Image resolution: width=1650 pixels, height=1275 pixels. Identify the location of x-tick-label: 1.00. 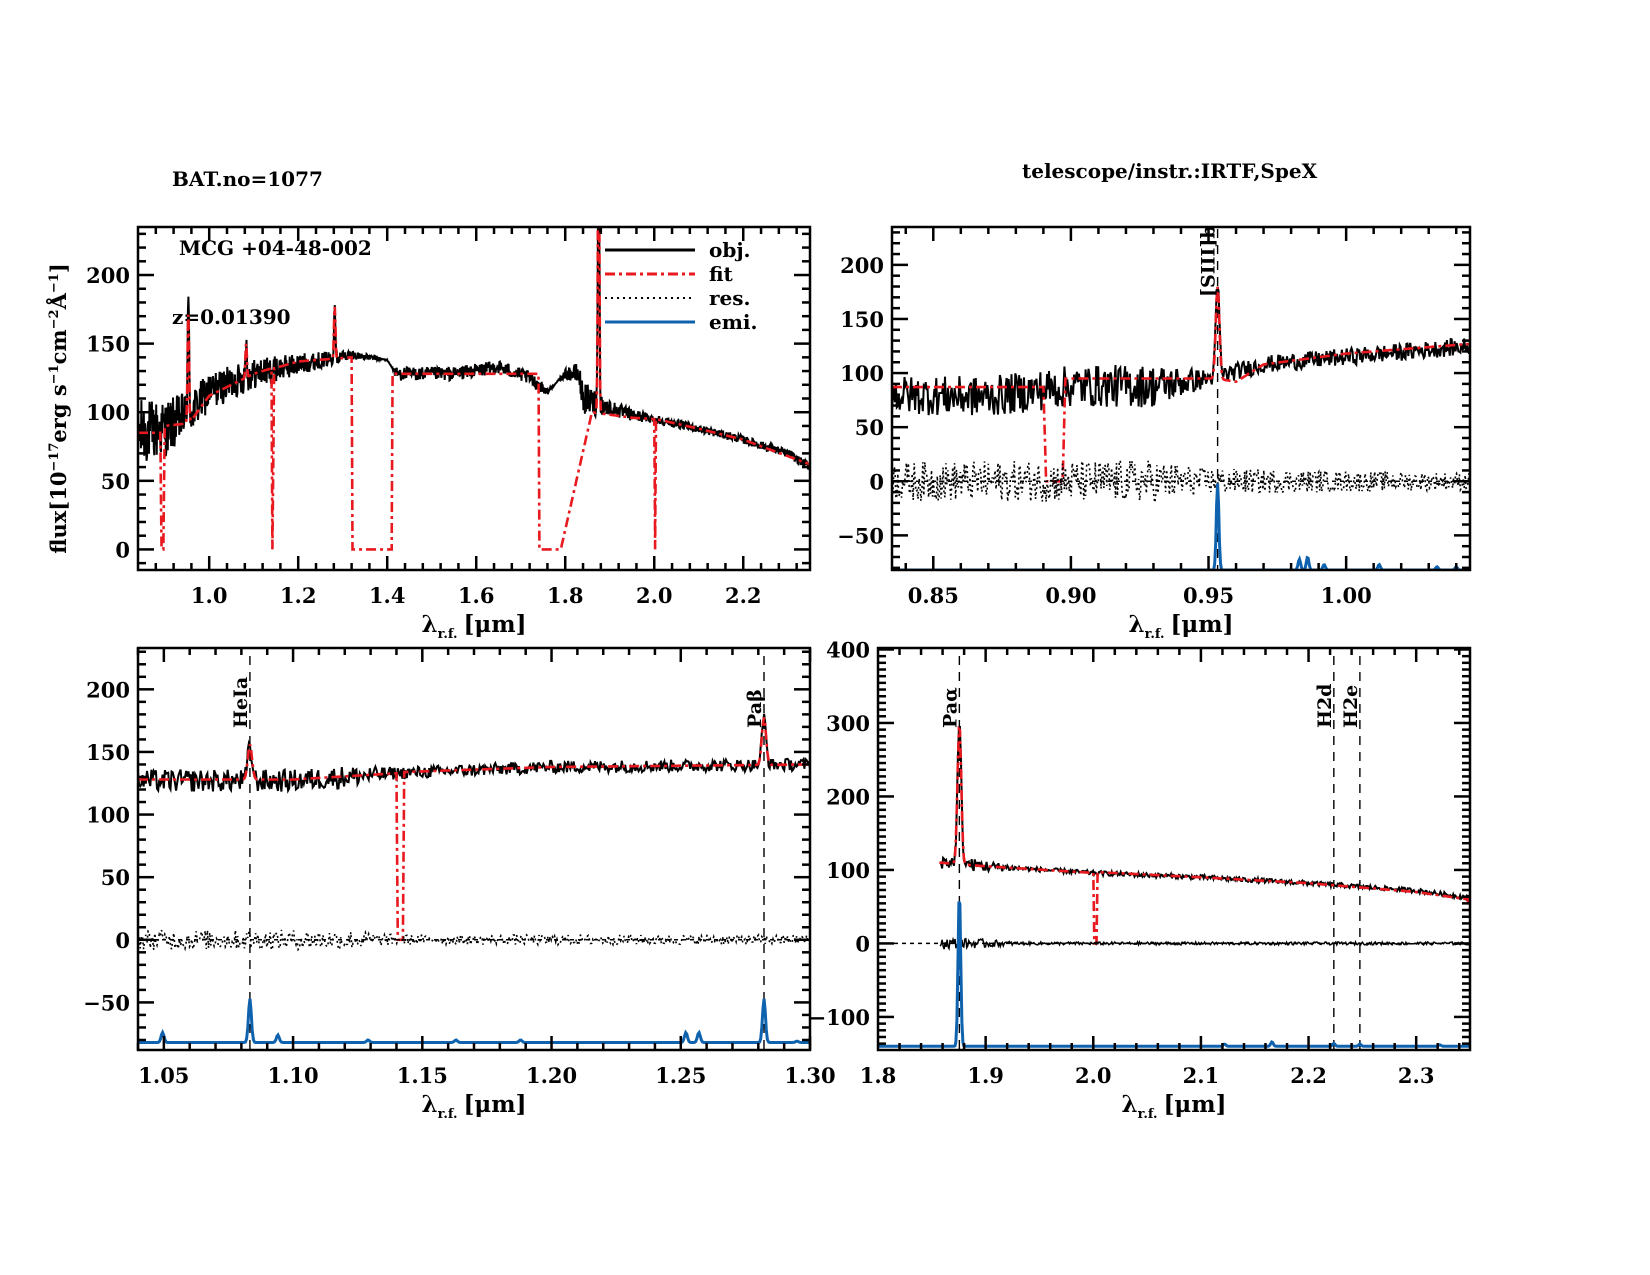
(1346, 595).